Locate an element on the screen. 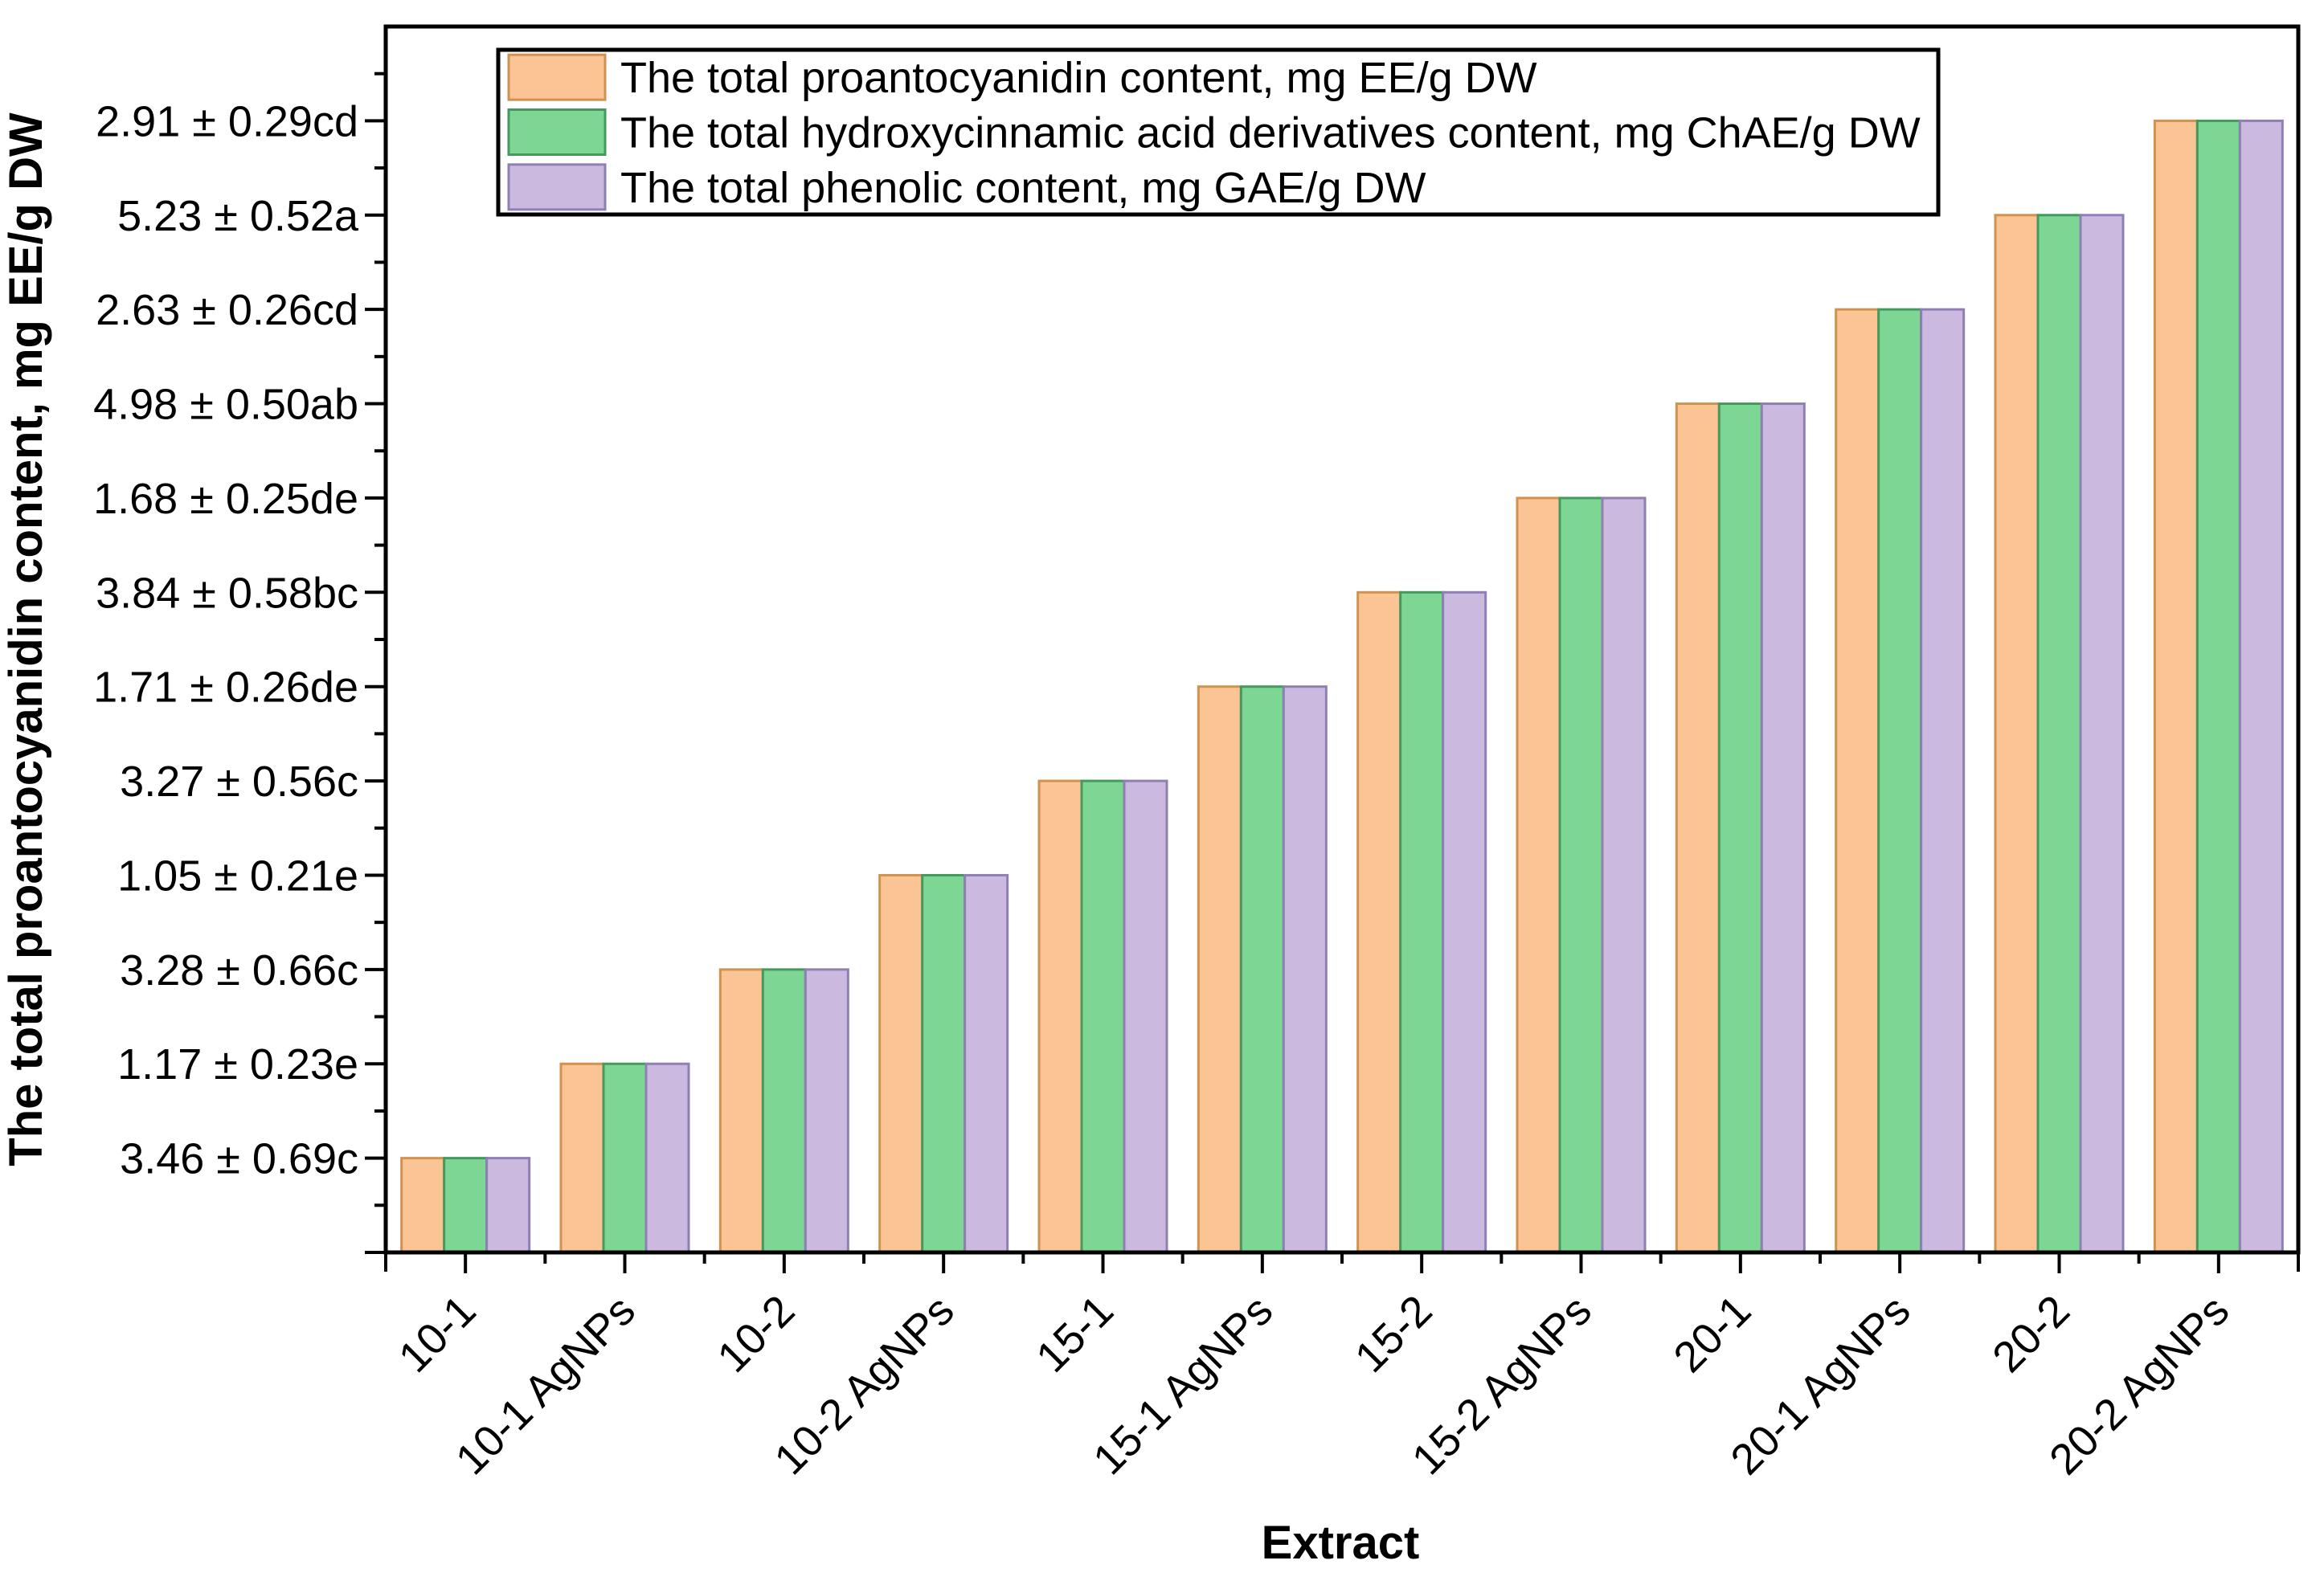  y-tick-label: 1.71 ± 0.26de is located at coordinates (225, 688).